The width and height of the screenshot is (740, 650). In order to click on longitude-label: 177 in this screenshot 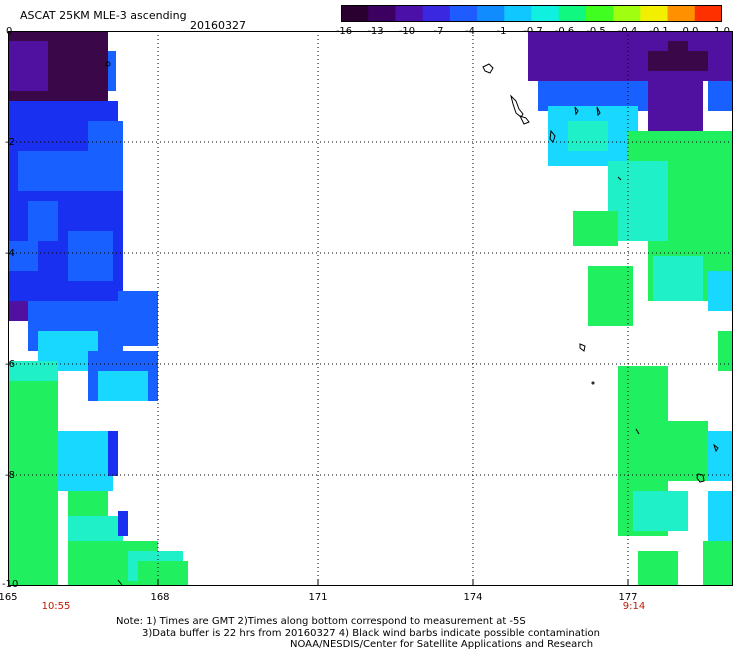, I will do `click(628, 597)`.